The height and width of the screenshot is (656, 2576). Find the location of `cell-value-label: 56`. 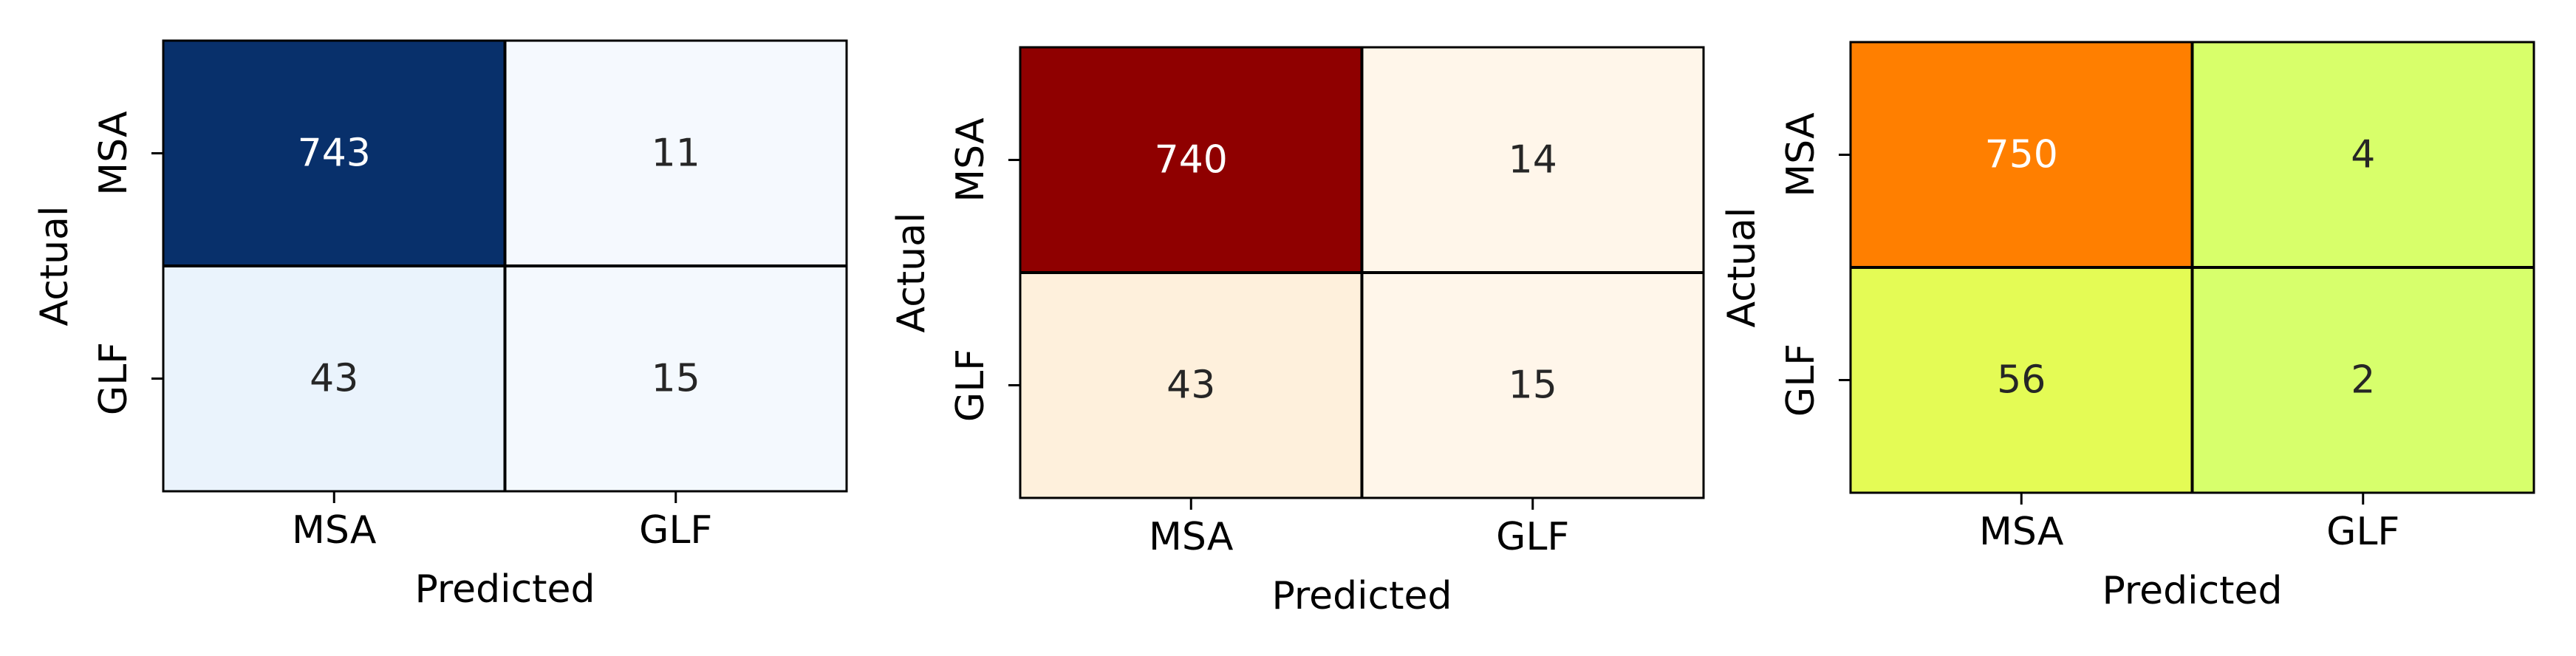

cell-value-label: 56 is located at coordinates (2022, 381).